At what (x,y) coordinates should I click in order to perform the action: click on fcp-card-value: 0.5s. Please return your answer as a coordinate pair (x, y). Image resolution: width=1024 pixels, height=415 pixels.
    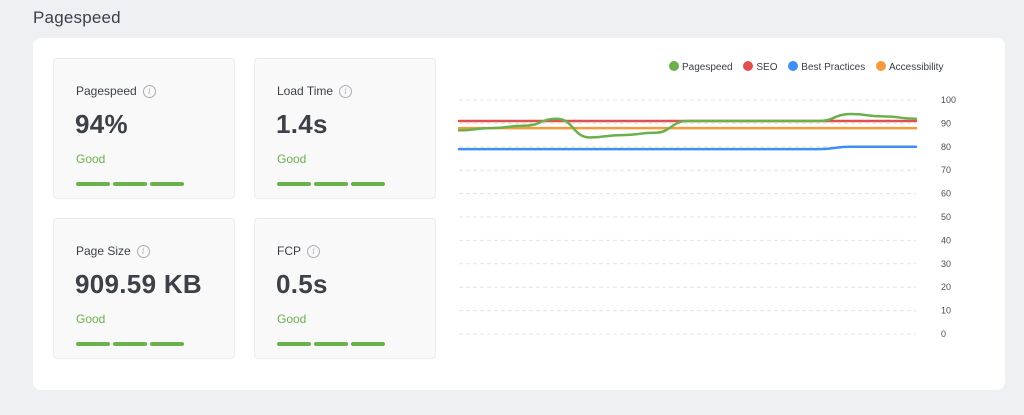
    Looking at the image, I should click on (302, 284).